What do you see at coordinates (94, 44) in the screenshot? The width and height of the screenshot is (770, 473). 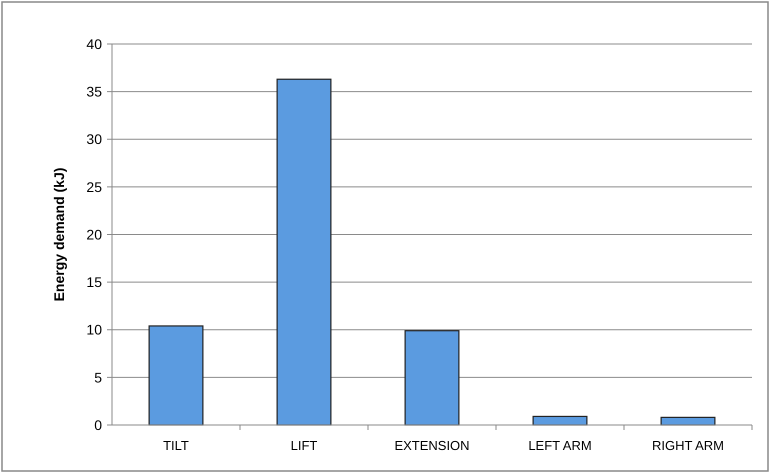 I see `y-tick-label: 40` at bounding box center [94, 44].